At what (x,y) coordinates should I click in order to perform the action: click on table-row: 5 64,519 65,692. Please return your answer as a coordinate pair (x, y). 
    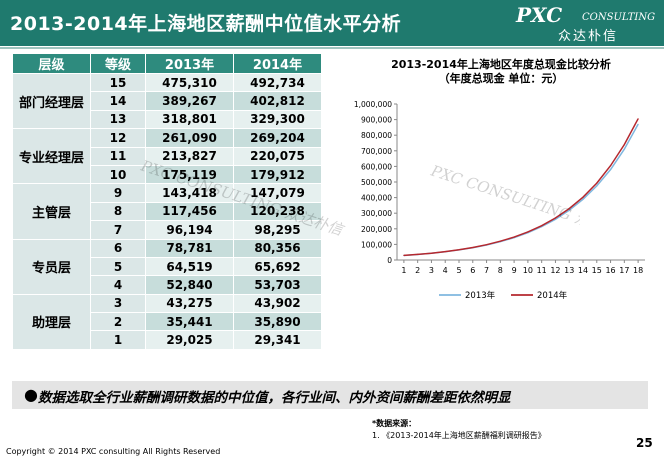
    Looking at the image, I should click on (167, 266).